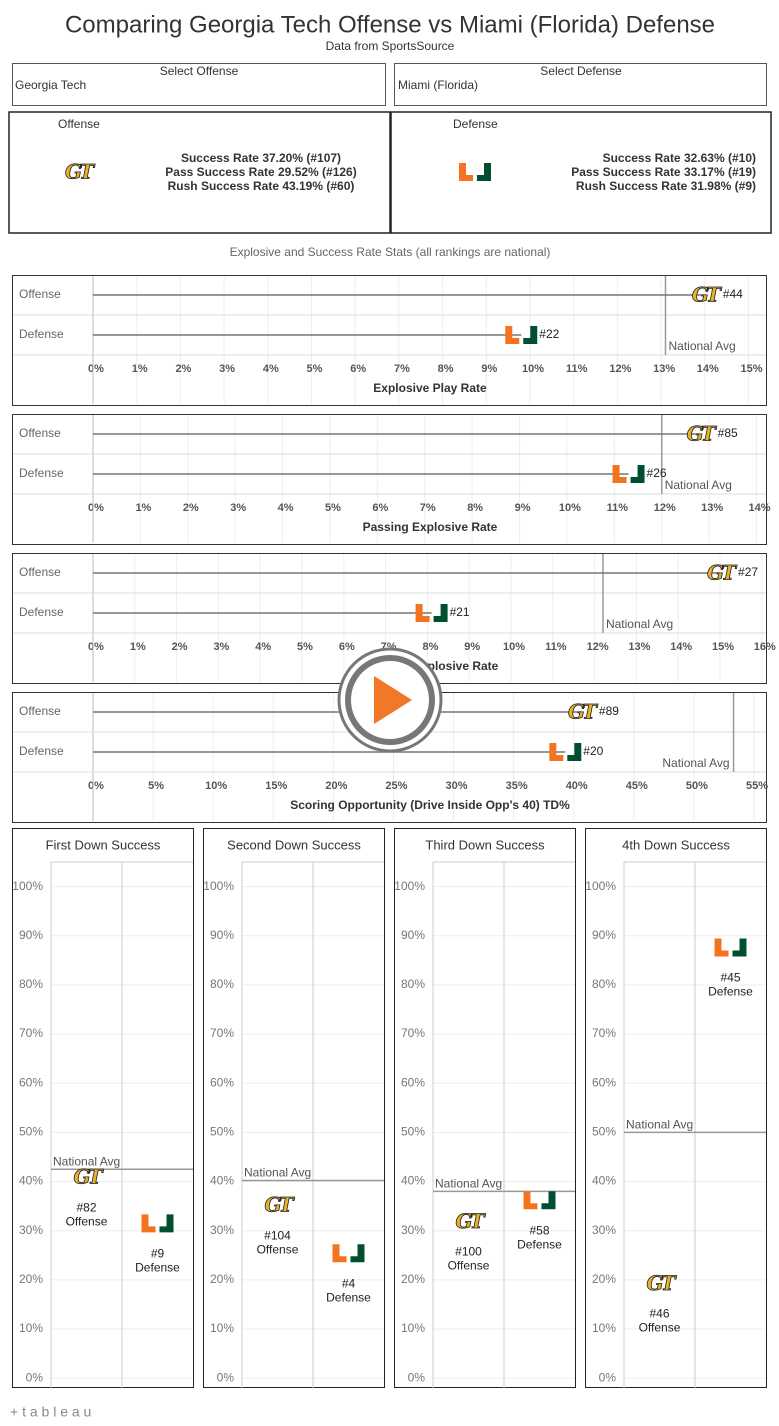  I want to click on x-tick-label: 20%, so click(336, 786).